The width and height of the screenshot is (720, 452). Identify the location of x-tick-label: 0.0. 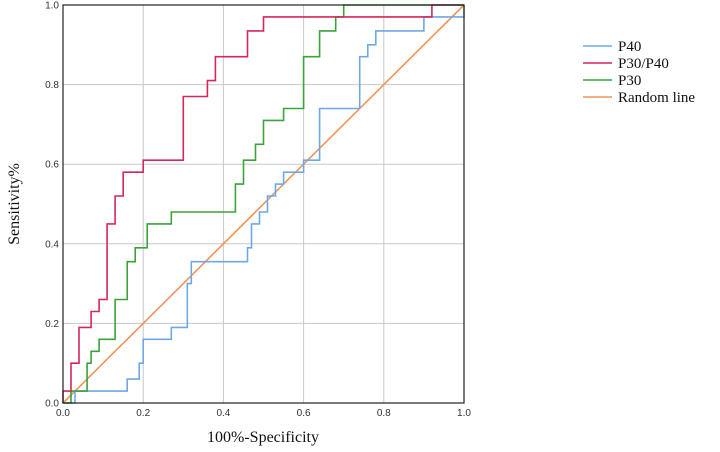
(63, 413).